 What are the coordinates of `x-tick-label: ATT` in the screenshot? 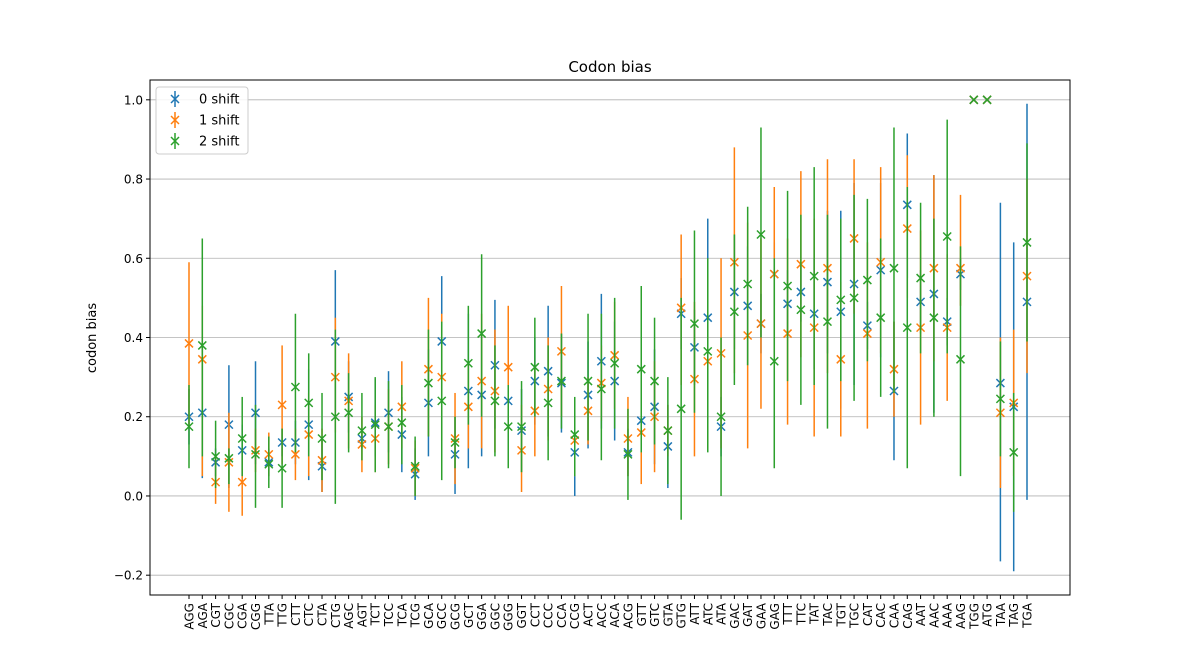 It's located at (695, 613).